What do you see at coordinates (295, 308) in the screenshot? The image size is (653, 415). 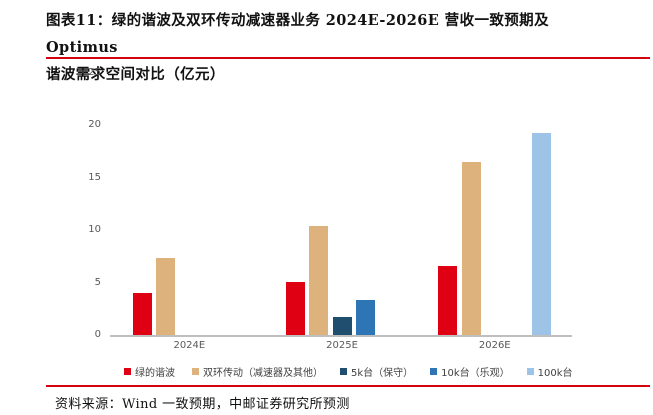 I see `bar-2025E-series1` at bounding box center [295, 308].